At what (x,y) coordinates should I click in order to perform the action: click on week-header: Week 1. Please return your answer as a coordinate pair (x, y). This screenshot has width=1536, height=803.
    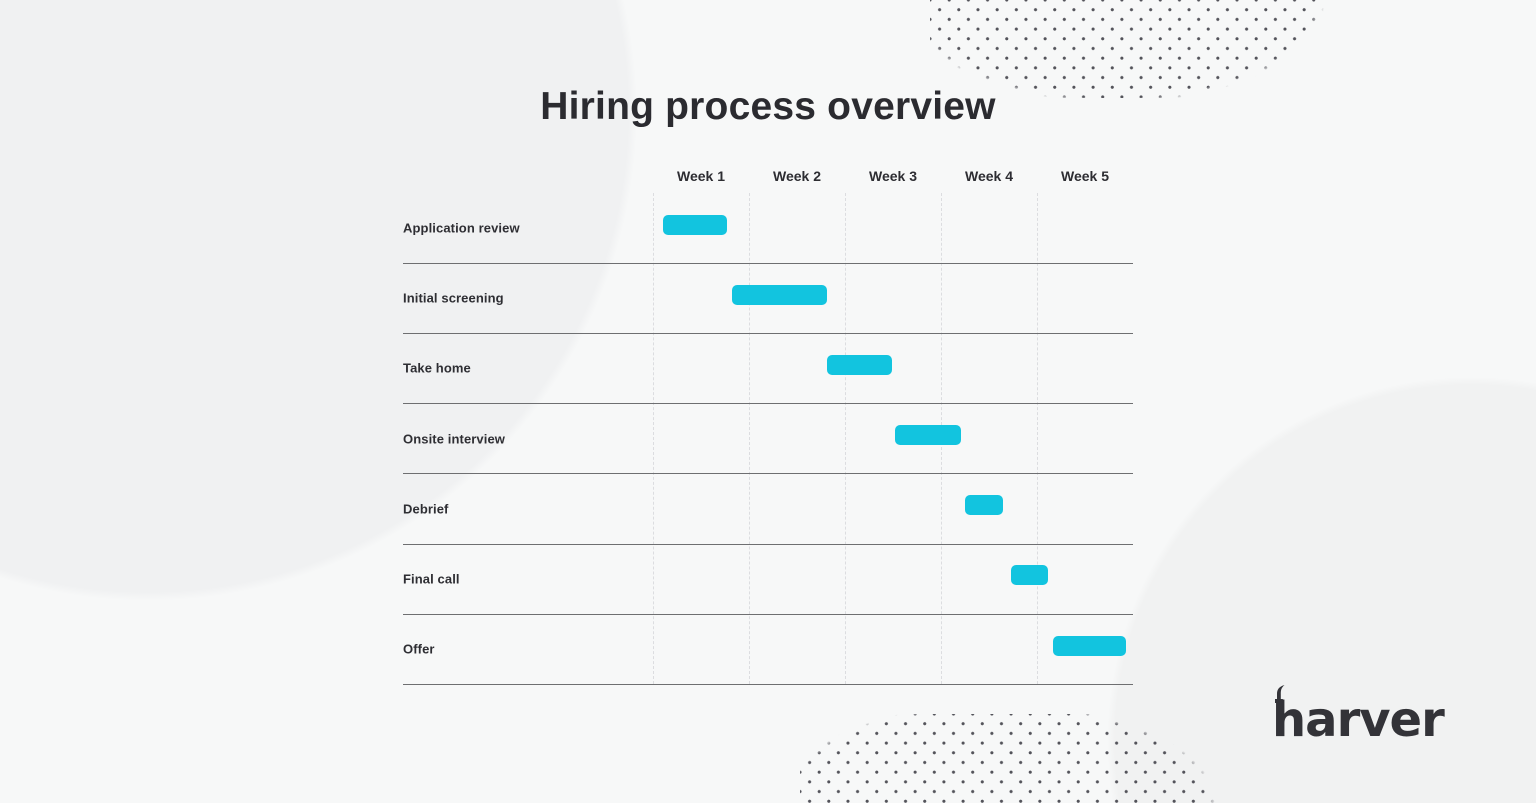
    Looking at the image, I should click on (701, 176).